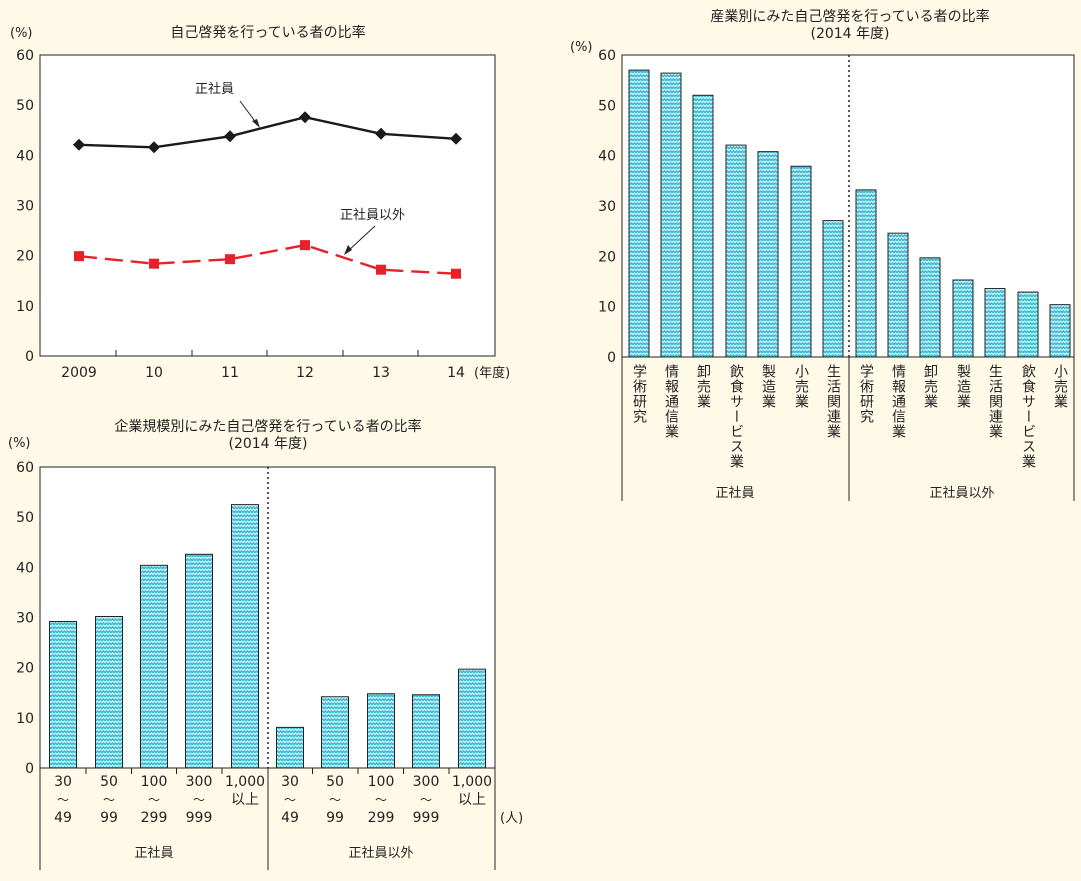 This screenshot has width=1081, height=881. What do you see at coordinates (267, 426) in the screenshot?
I see `chart3-title: 企業規模別にみた自己啓発を行っている者の比率` at bounding box center [267, 426].